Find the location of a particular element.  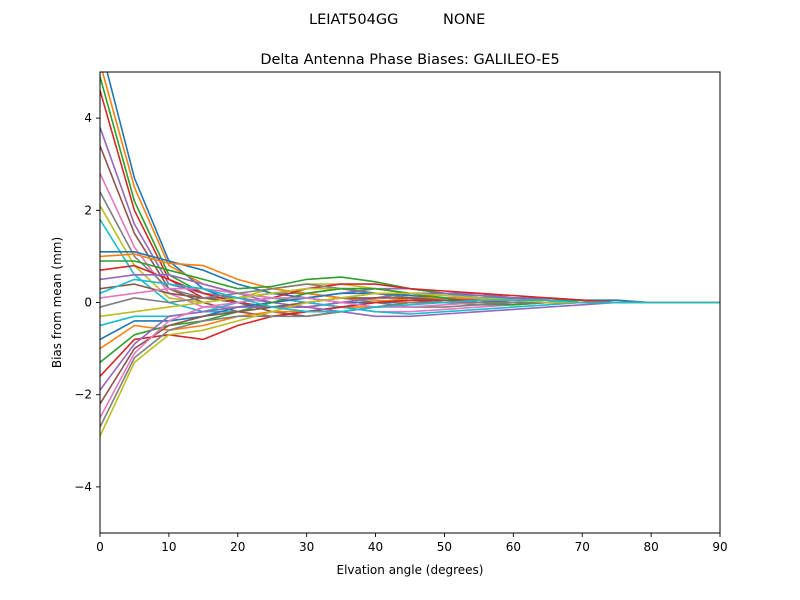

y-tick-label: −2 is located at coordinates (83, 395).